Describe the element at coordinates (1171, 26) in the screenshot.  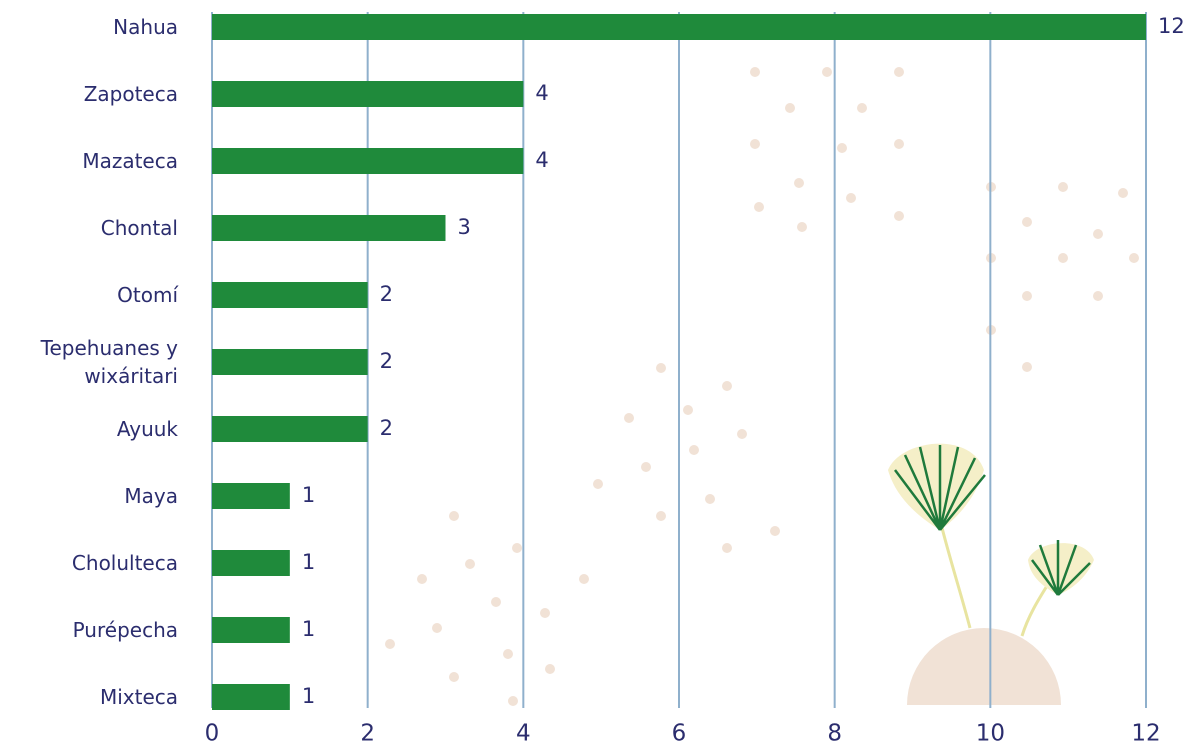
I see `value-label: 12` at that location.